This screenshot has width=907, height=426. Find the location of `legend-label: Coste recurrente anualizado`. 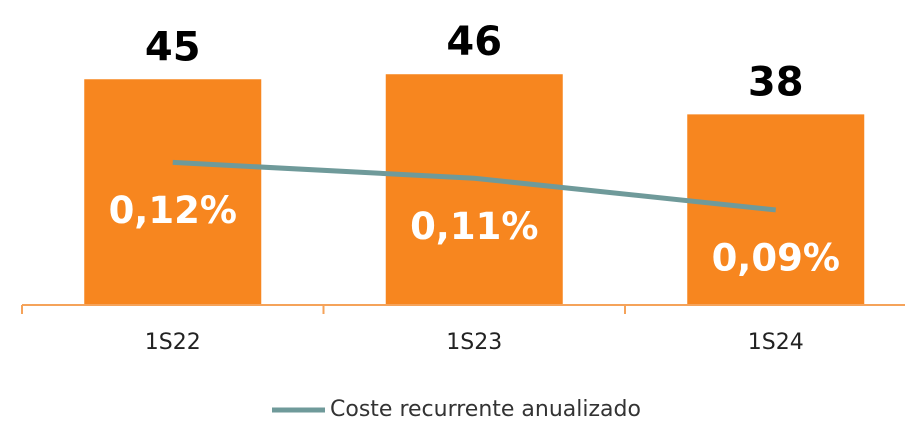

legend-label: Coste recurrente anualizado is located at coordinates (485, 409).